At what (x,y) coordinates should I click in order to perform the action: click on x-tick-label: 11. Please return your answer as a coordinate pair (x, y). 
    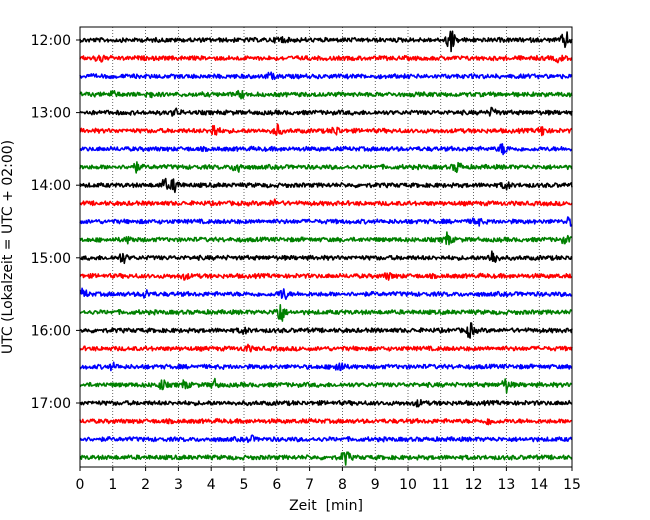
    Looking at the image, I should click on (441, 485).